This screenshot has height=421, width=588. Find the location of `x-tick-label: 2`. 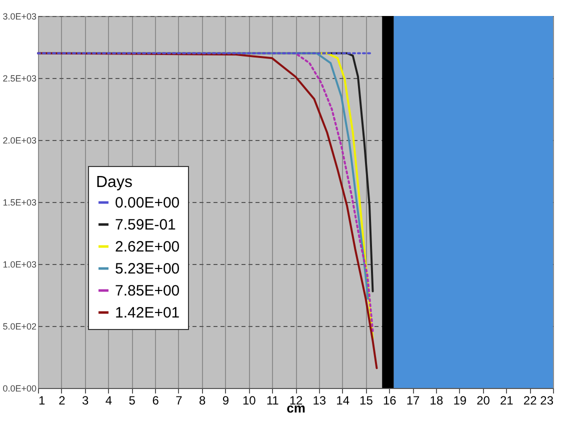

x-tick-label: 2 is located at coordinates (62, 401).